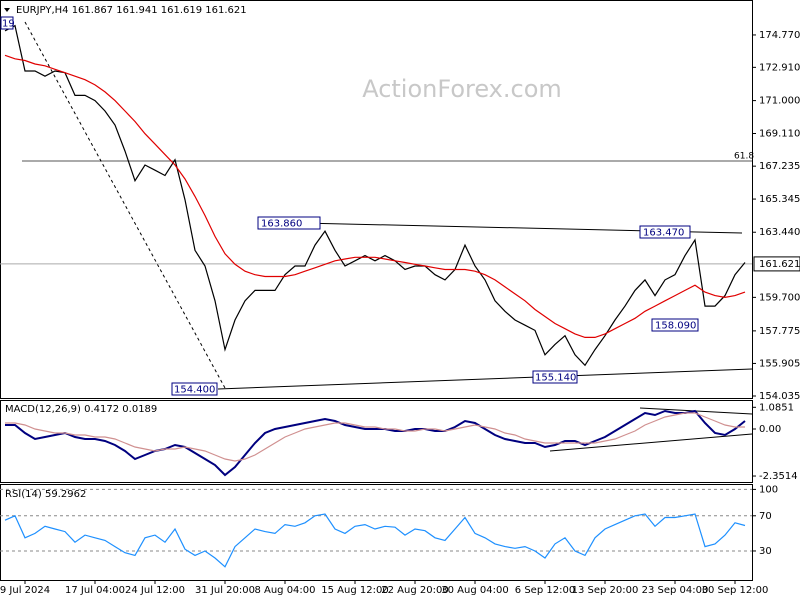 Image resolution: width=800 pixels, height=600 pixels. What do you see at coordinates (225, 590) in the screenshot?
I see `x-tick-label: 31 Jul 20:00` at bounding box center [225, 590].